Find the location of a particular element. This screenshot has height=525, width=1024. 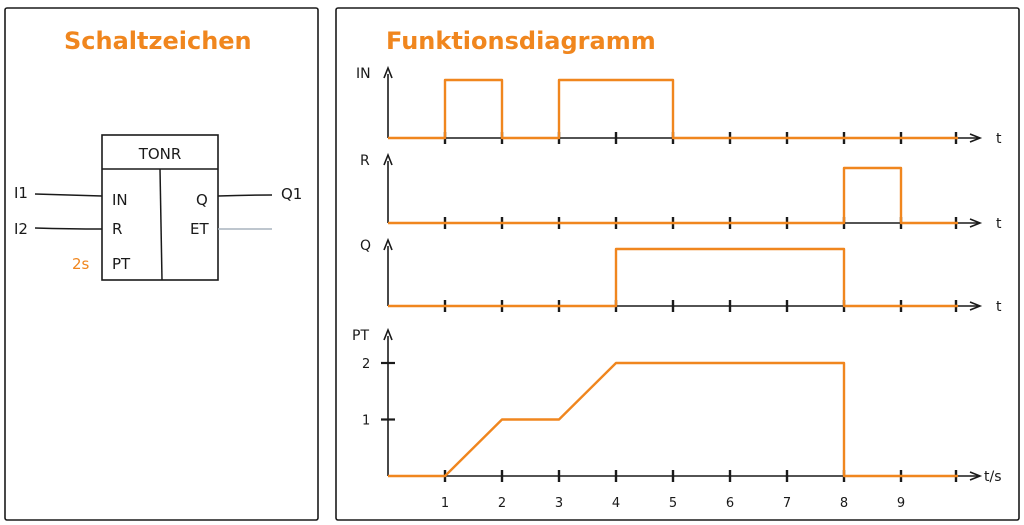

pt-axis-end-label: t/s is located at coordinates (993, 477).